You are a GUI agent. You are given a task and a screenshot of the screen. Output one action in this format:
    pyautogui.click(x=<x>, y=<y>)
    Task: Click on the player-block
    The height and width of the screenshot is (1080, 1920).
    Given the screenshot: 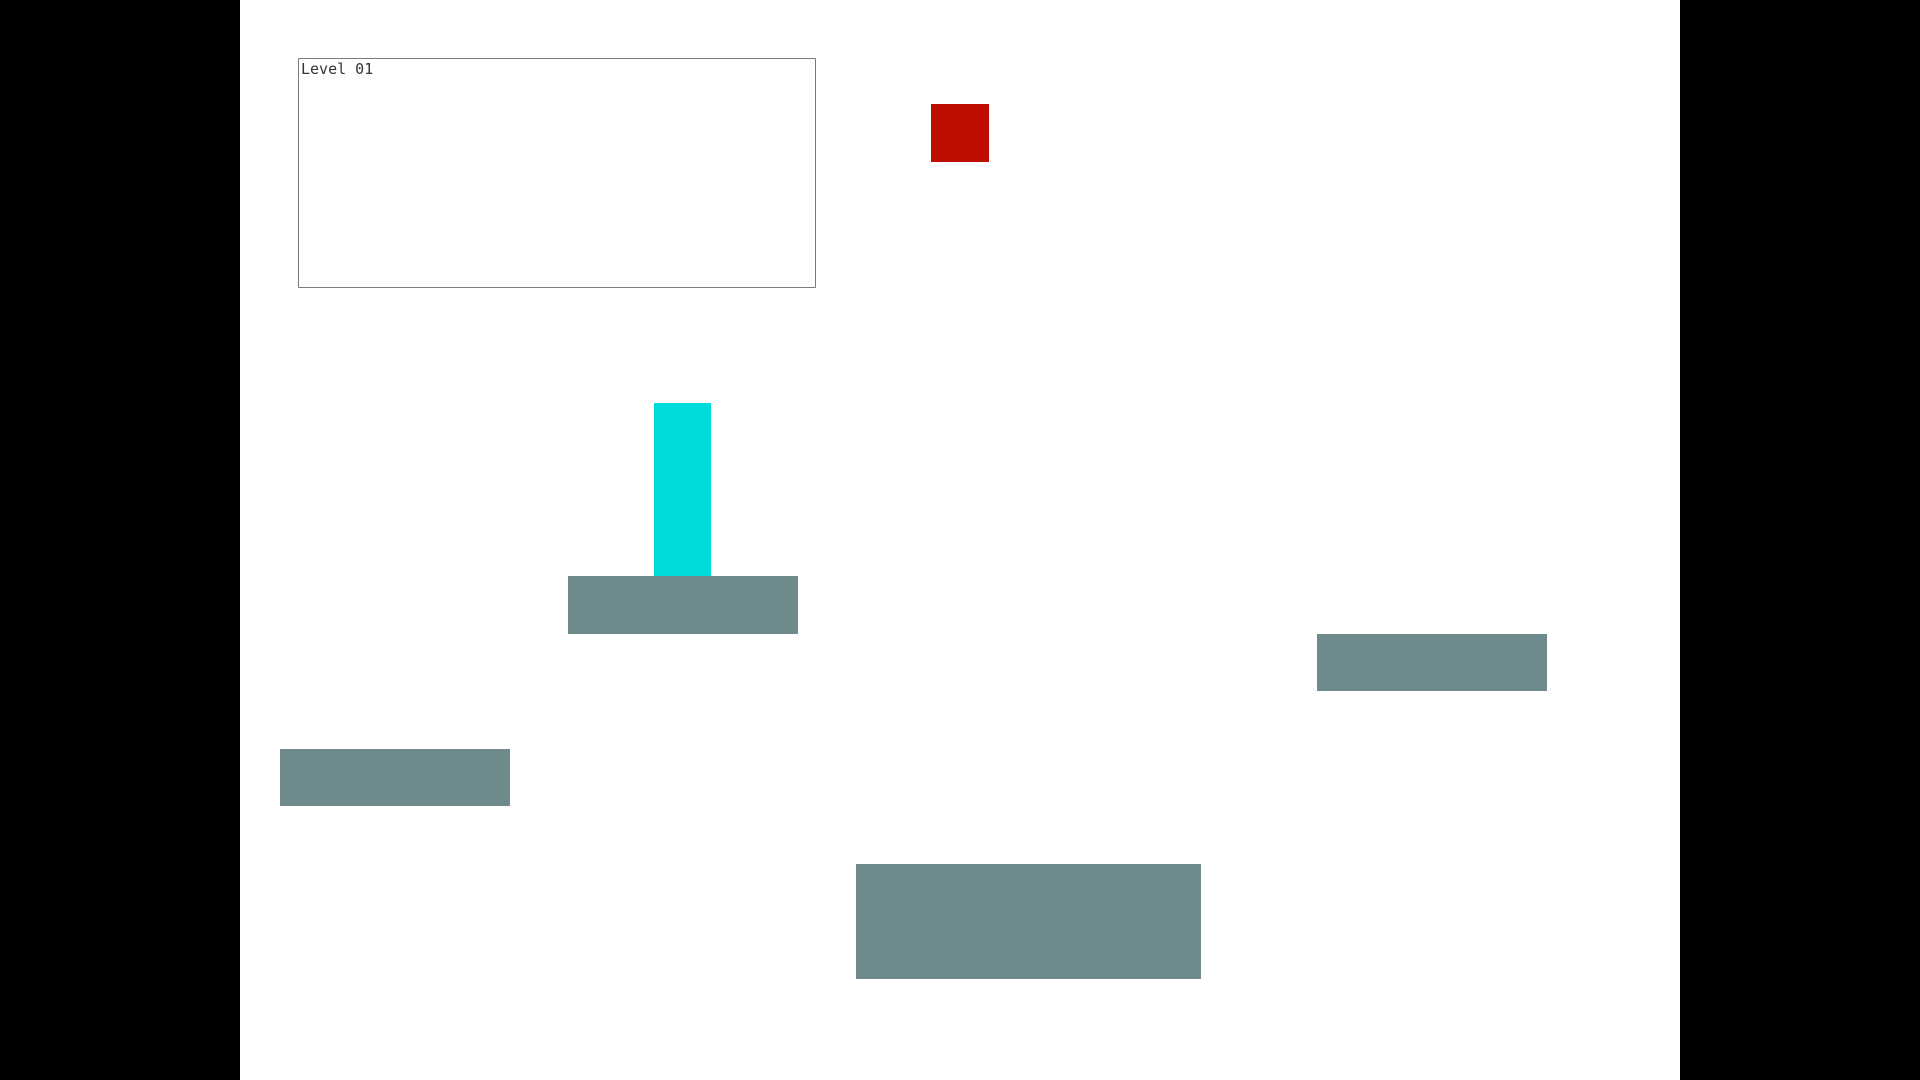 What is the action you would take?
    pyautogui.click(x=682, y=489)
    